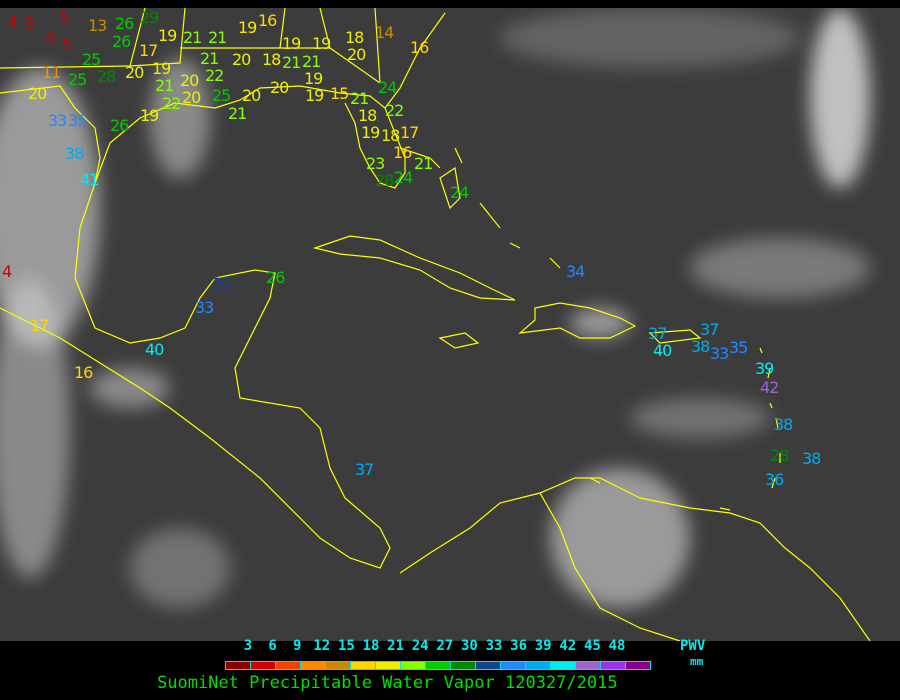 This screenshot has height=700, width=900. Describe the element at coordinates (494, 646) in the screenshot. I see `legend-tick: 33` at that location.